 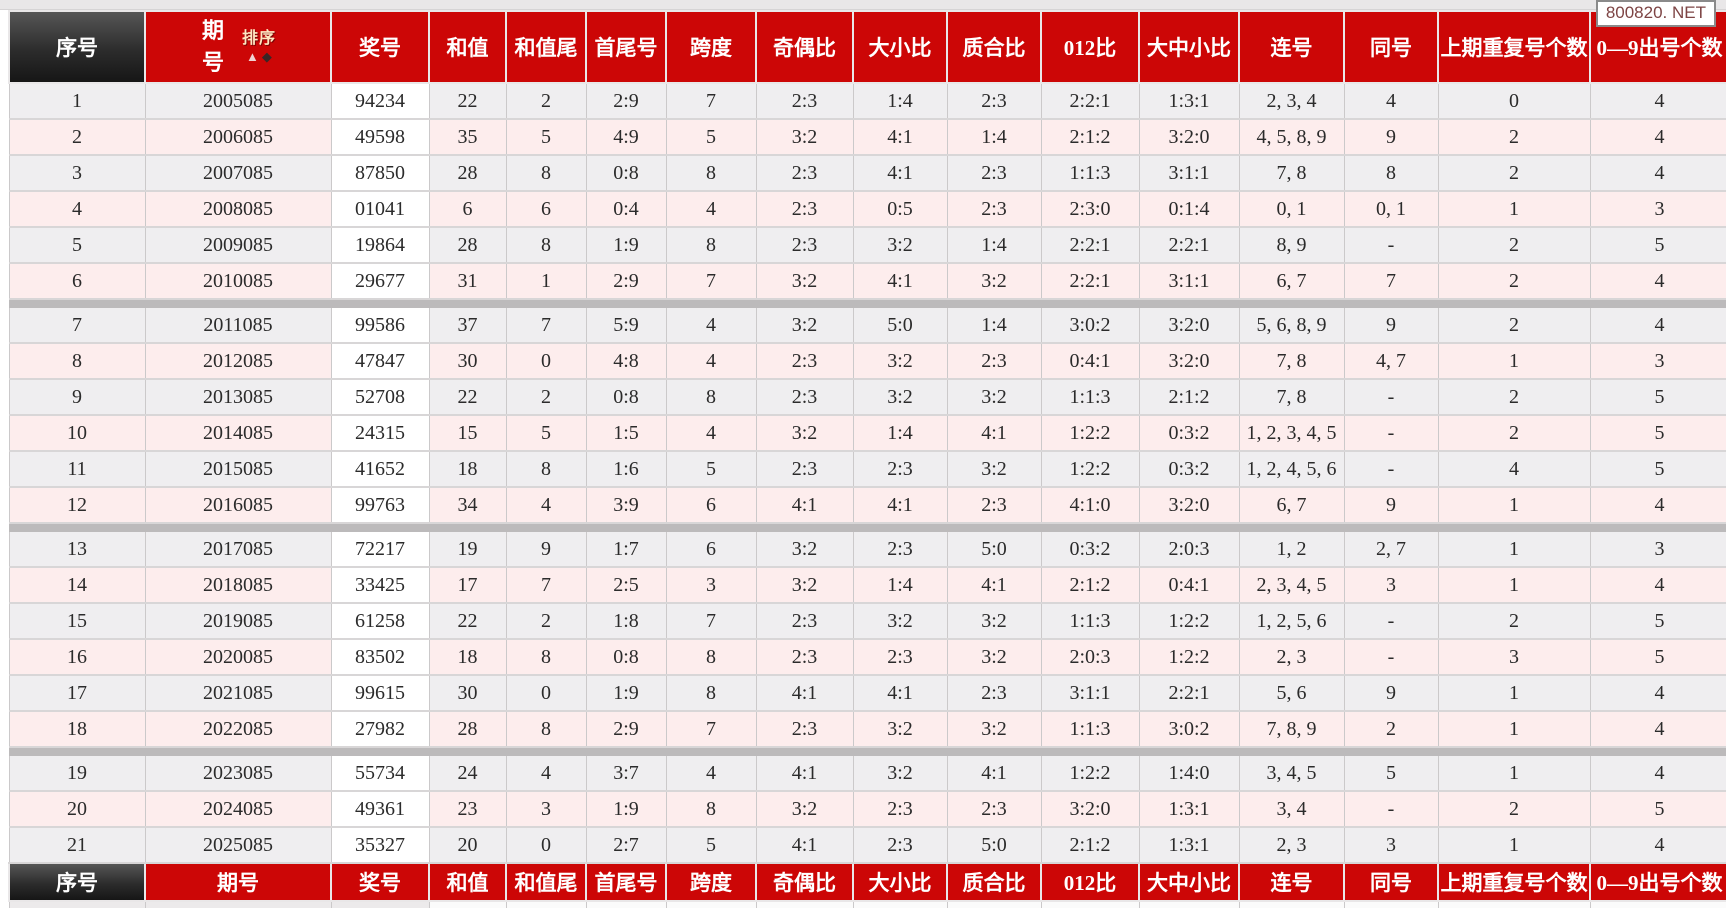 What do you see at coordinates (77, 505) in the screenshot?
I see `cell-index: 12` at bounding box center [77, 505].